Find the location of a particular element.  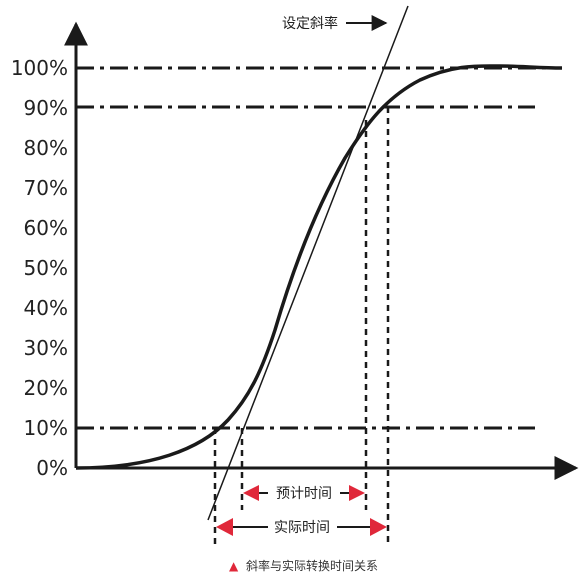

caption: ▲ 斜率与实际转换时间关系 is located at coordinates (303, 565).